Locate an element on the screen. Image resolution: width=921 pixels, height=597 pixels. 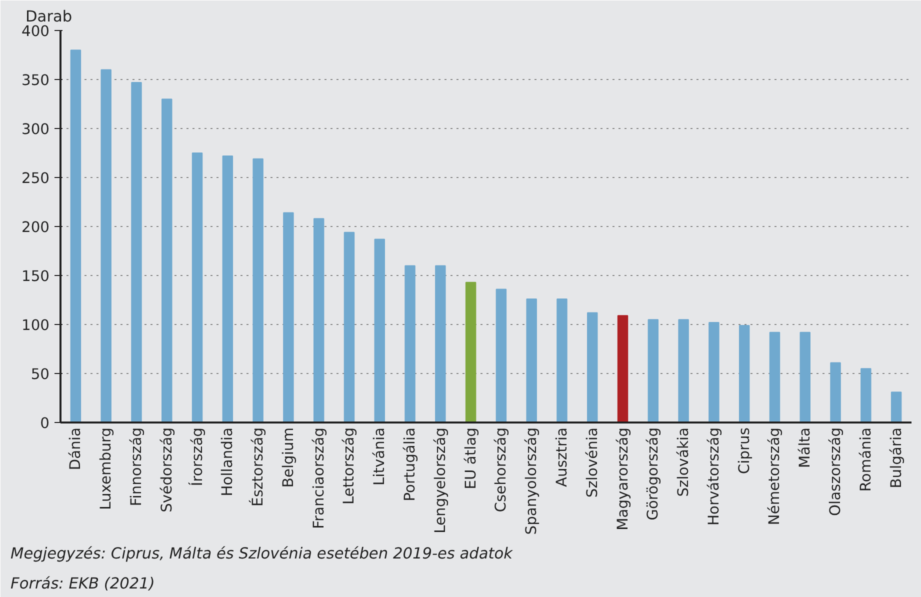
text: Forrás: EKB (2021) is located at coordinates (82, 583).